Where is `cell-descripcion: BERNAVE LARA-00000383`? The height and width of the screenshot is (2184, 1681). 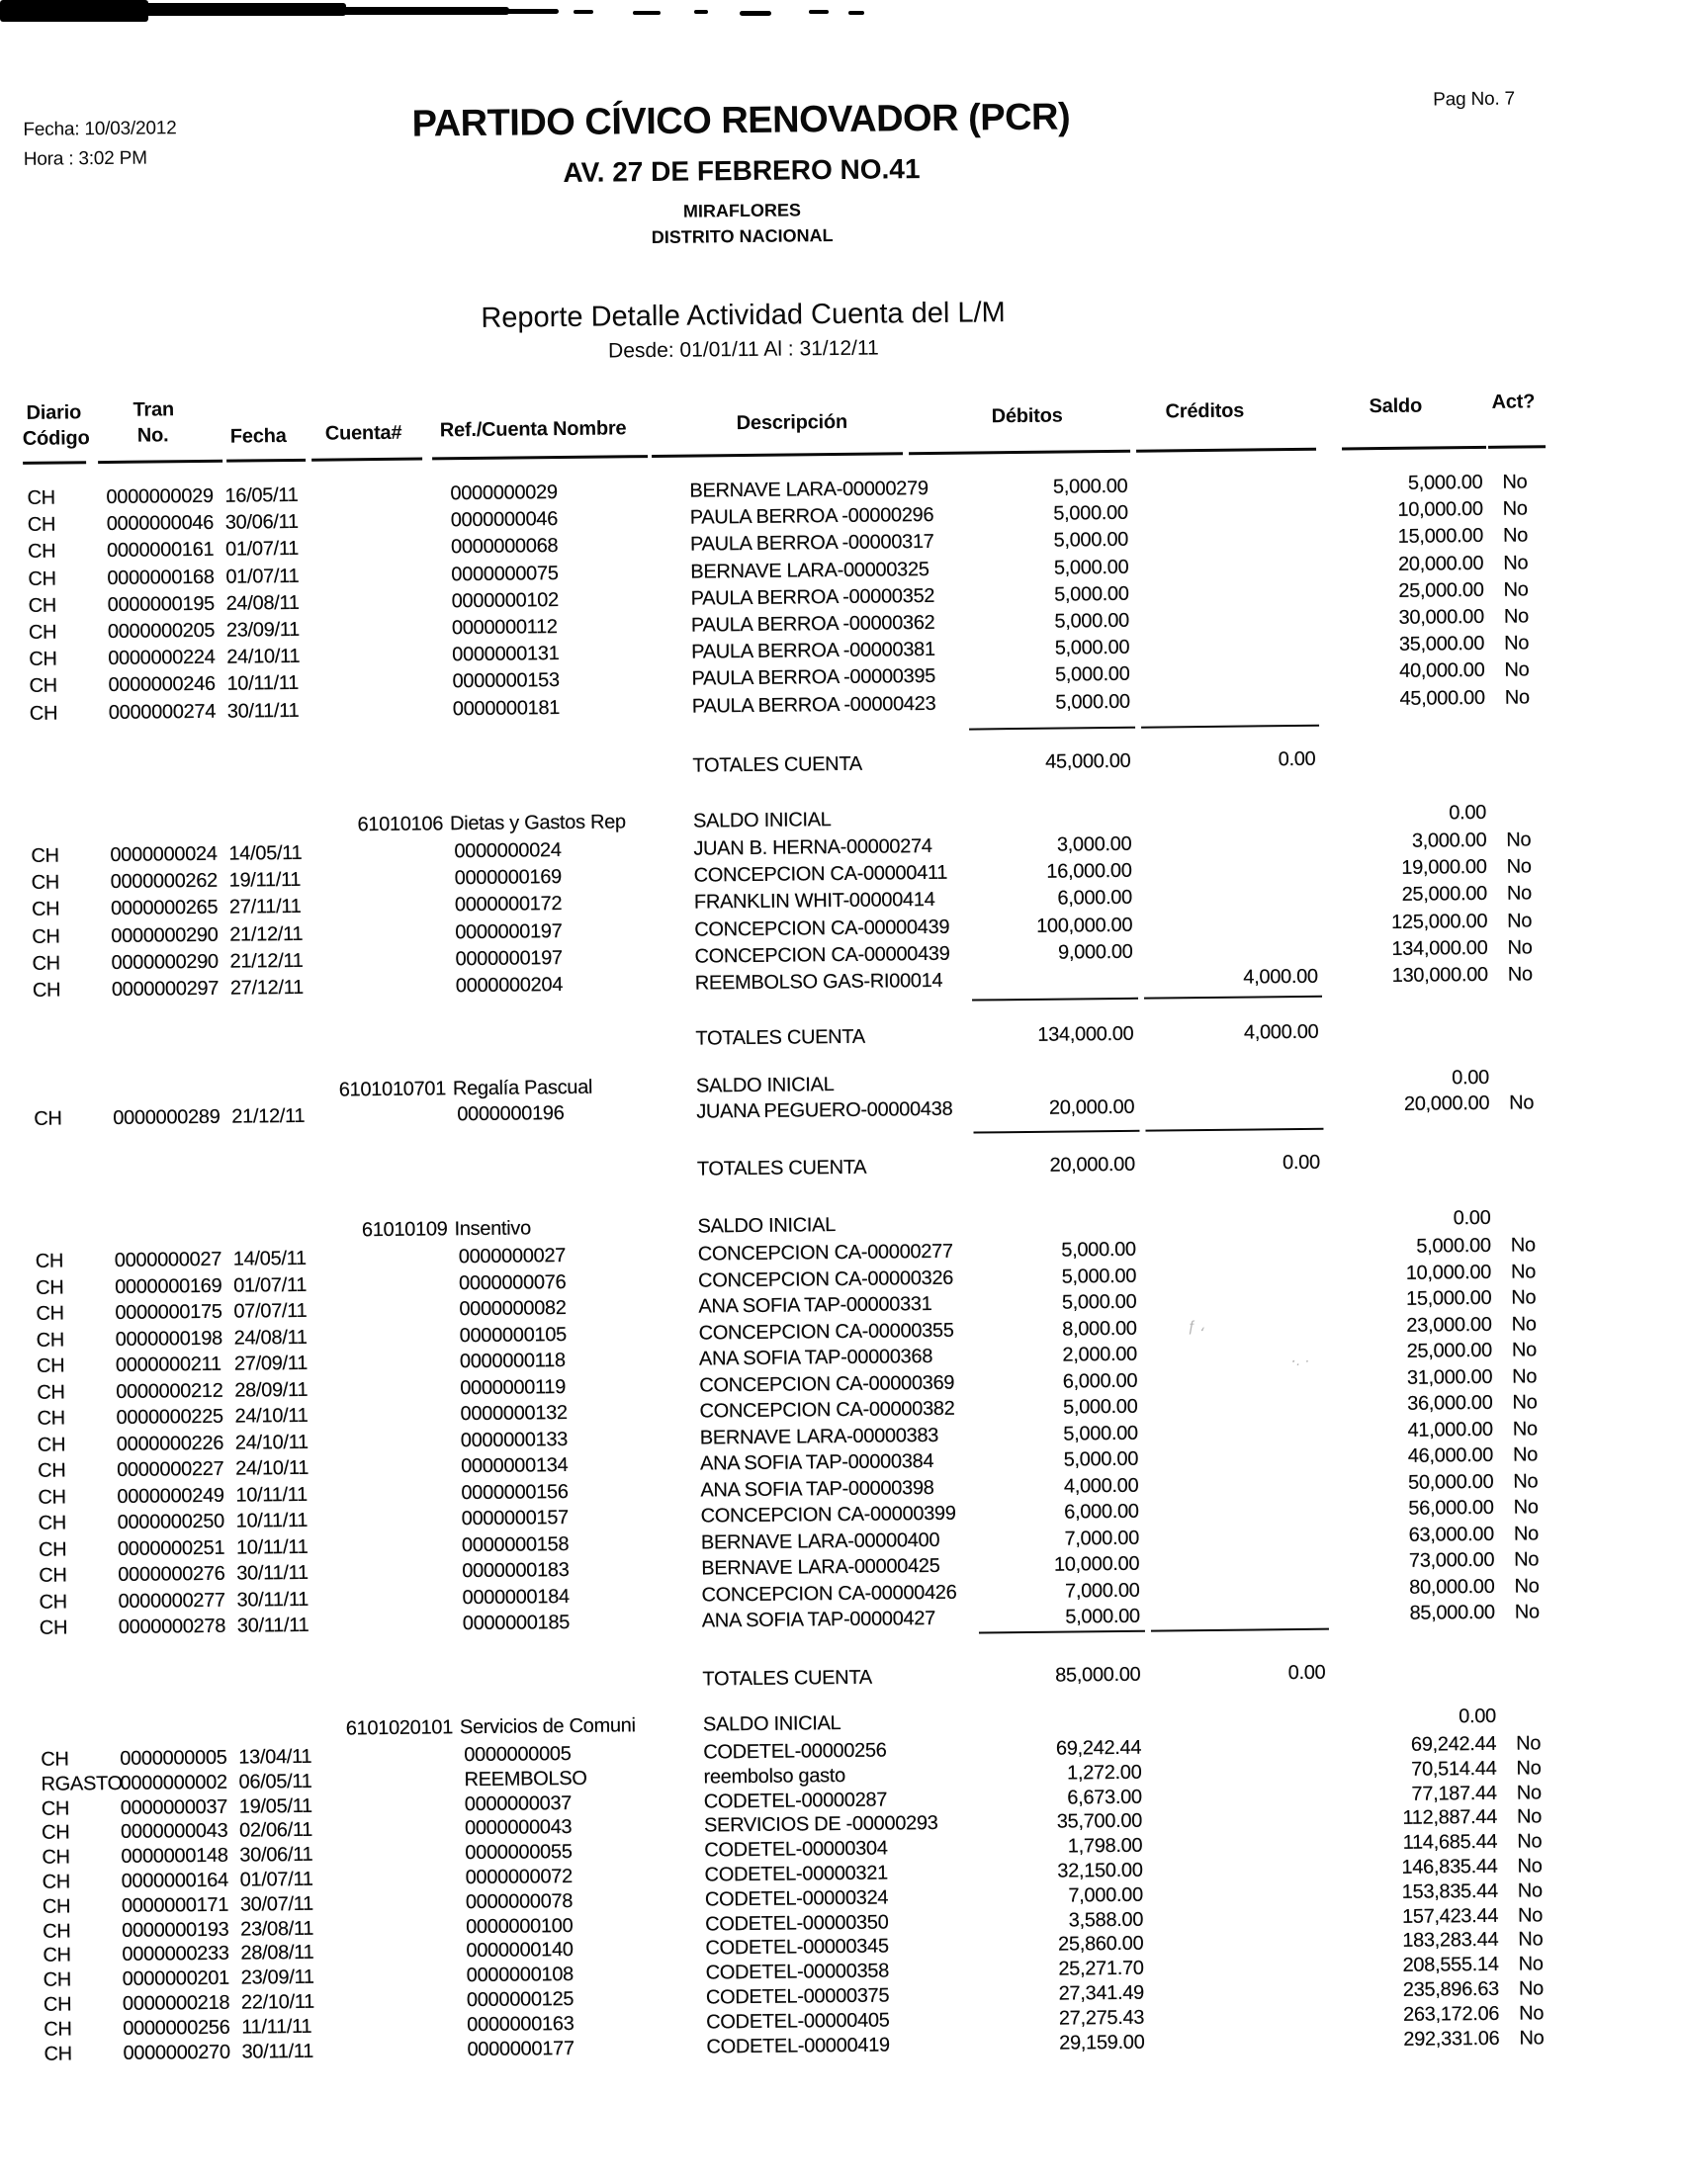
cell-descripcion: BERNAVE LARA-00000383 is located at coordinates (819, 1436).